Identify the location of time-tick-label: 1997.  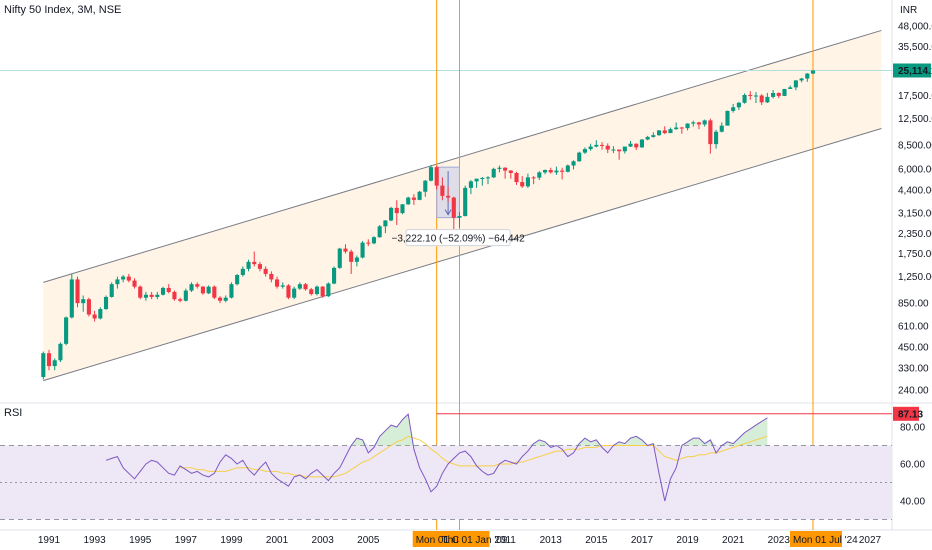
(186, 540).